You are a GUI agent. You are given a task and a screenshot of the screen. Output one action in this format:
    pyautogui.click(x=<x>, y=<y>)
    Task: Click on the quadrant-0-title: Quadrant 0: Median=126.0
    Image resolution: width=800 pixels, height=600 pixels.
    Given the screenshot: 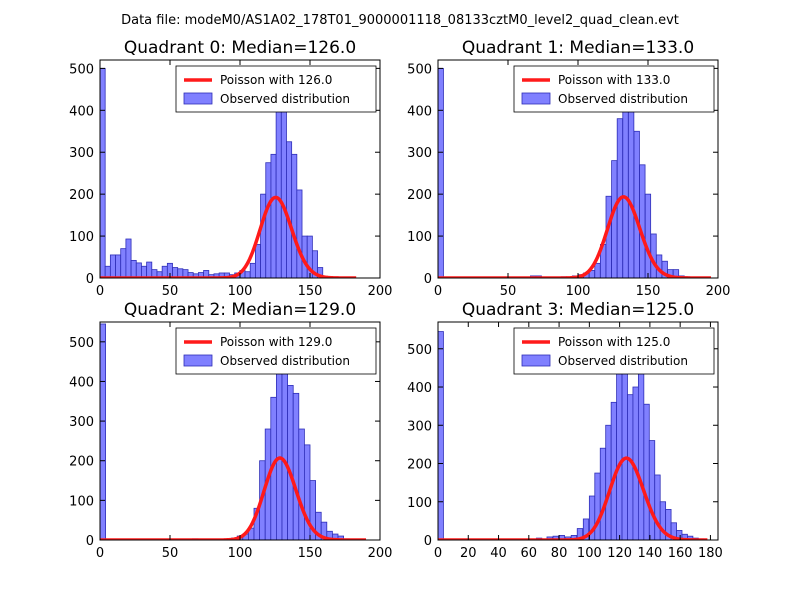 What is the action you would take?
    pyautogui.click(x=240, y=48)
    